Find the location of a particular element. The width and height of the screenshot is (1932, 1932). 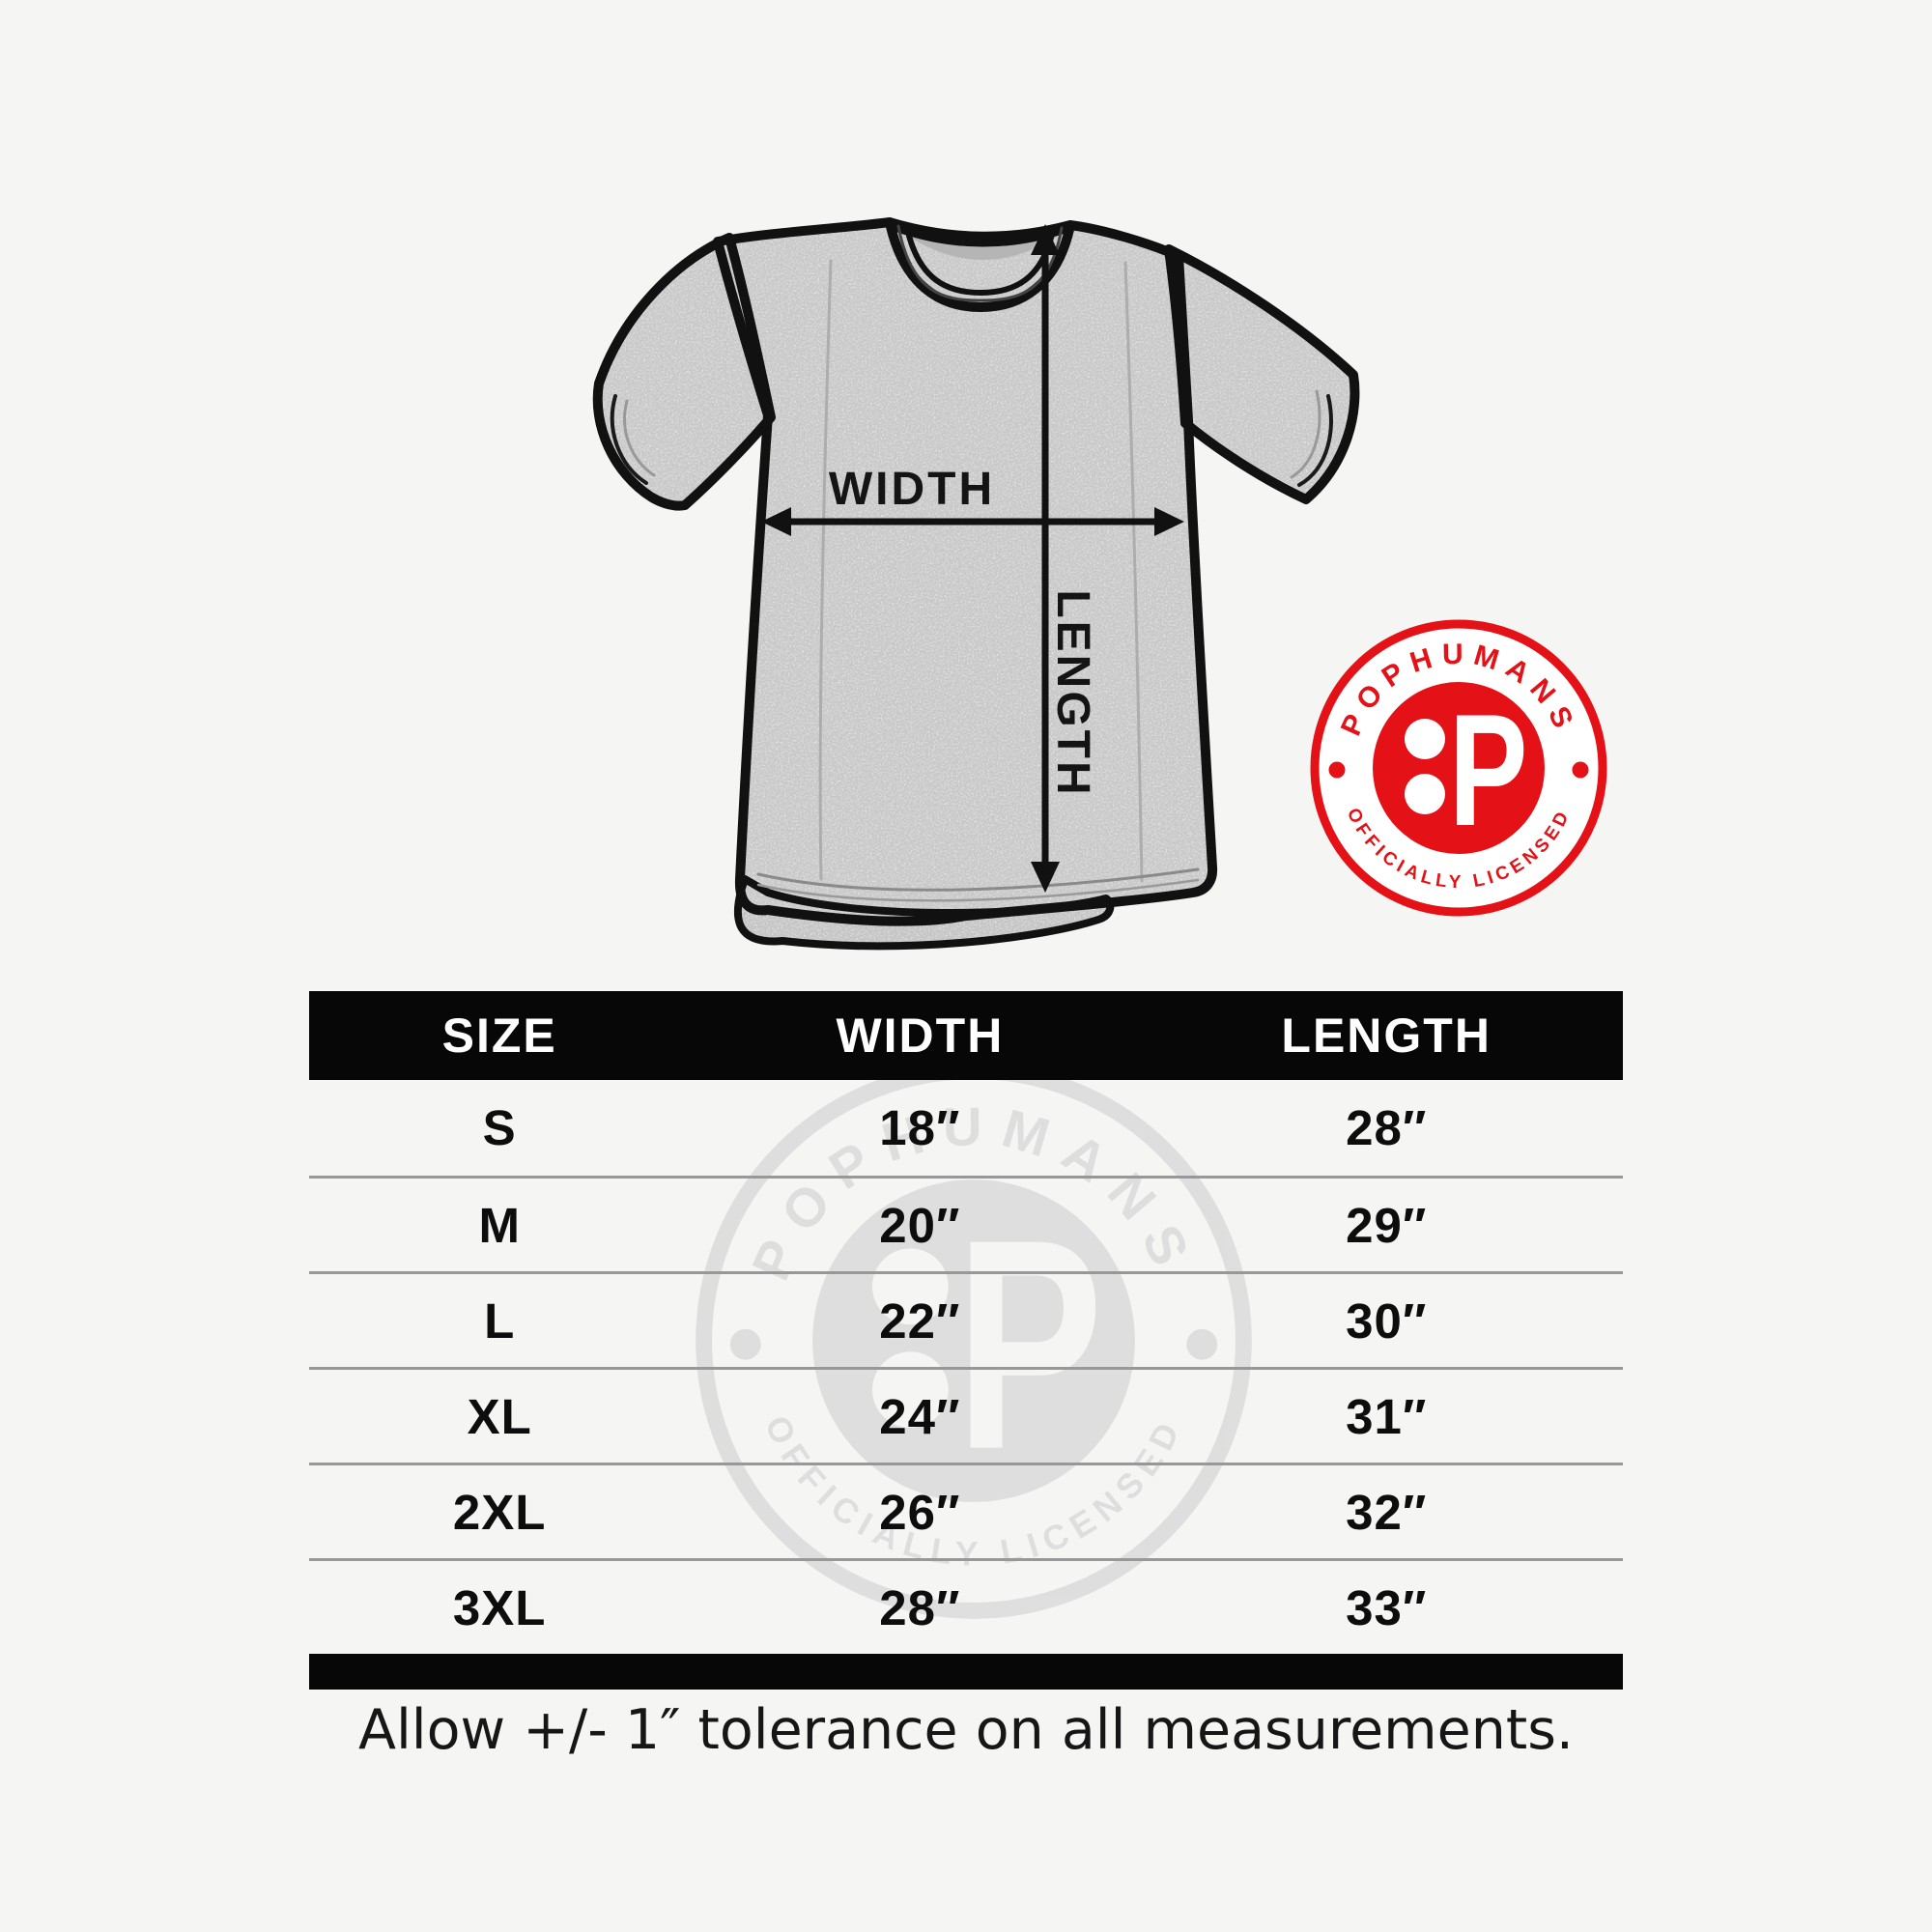

table-row: XL 24″ 31″ is located at coordinates (966, 1415).